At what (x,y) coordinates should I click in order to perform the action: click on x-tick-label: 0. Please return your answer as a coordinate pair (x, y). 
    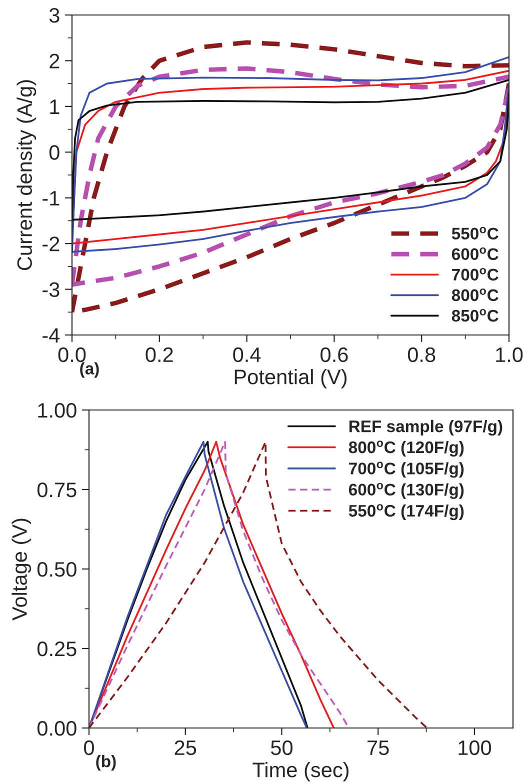
    Looking at the image, I should click on (89, 748).